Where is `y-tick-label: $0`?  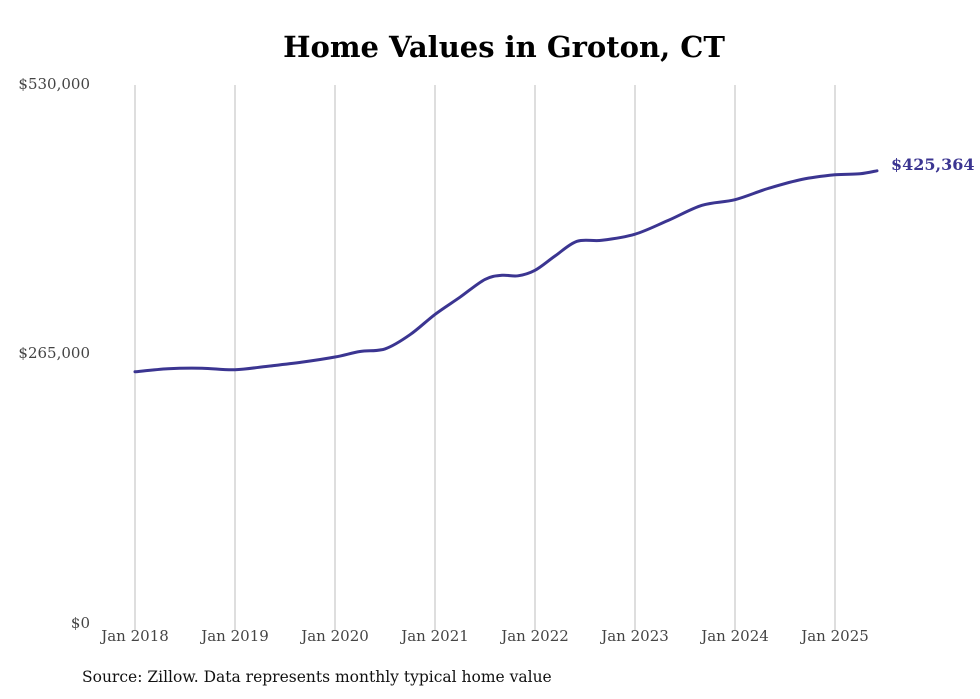 y-tick-label: $0 is located at coordinates (80, 623).